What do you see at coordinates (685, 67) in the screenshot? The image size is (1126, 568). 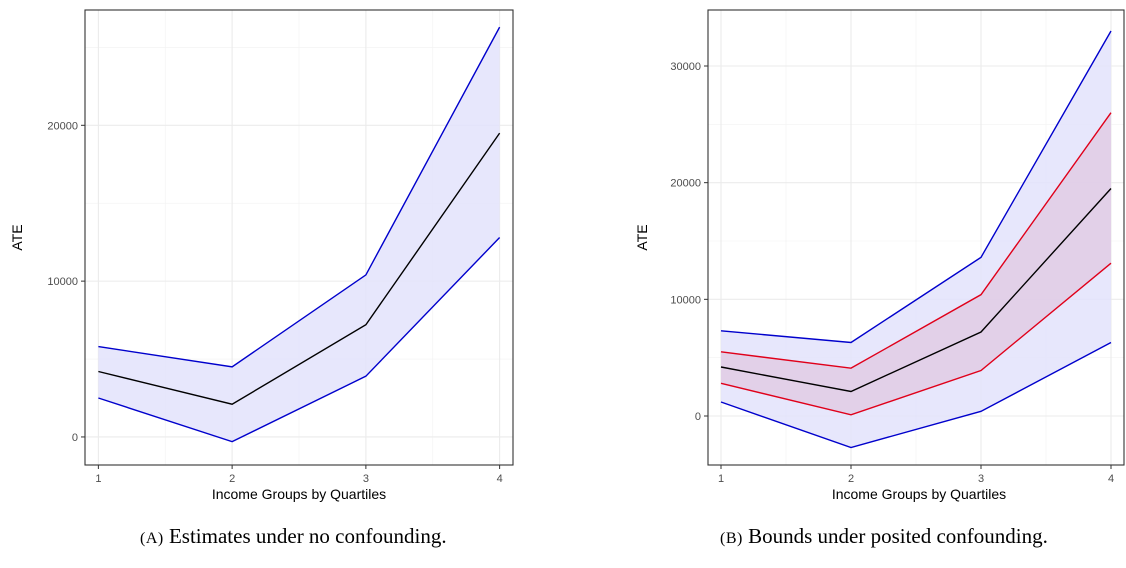 I see `y-tick-label: 30000` at bounding box center [685, 67].